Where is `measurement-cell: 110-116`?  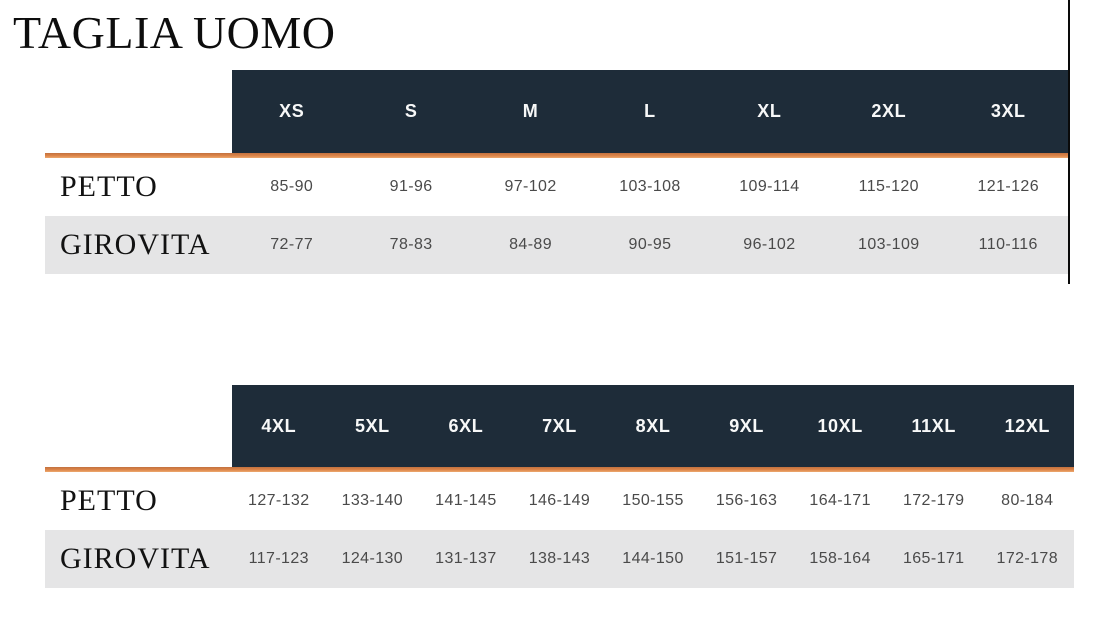 measurement-cell: 110-116 is located at coordinates (1008, 244).